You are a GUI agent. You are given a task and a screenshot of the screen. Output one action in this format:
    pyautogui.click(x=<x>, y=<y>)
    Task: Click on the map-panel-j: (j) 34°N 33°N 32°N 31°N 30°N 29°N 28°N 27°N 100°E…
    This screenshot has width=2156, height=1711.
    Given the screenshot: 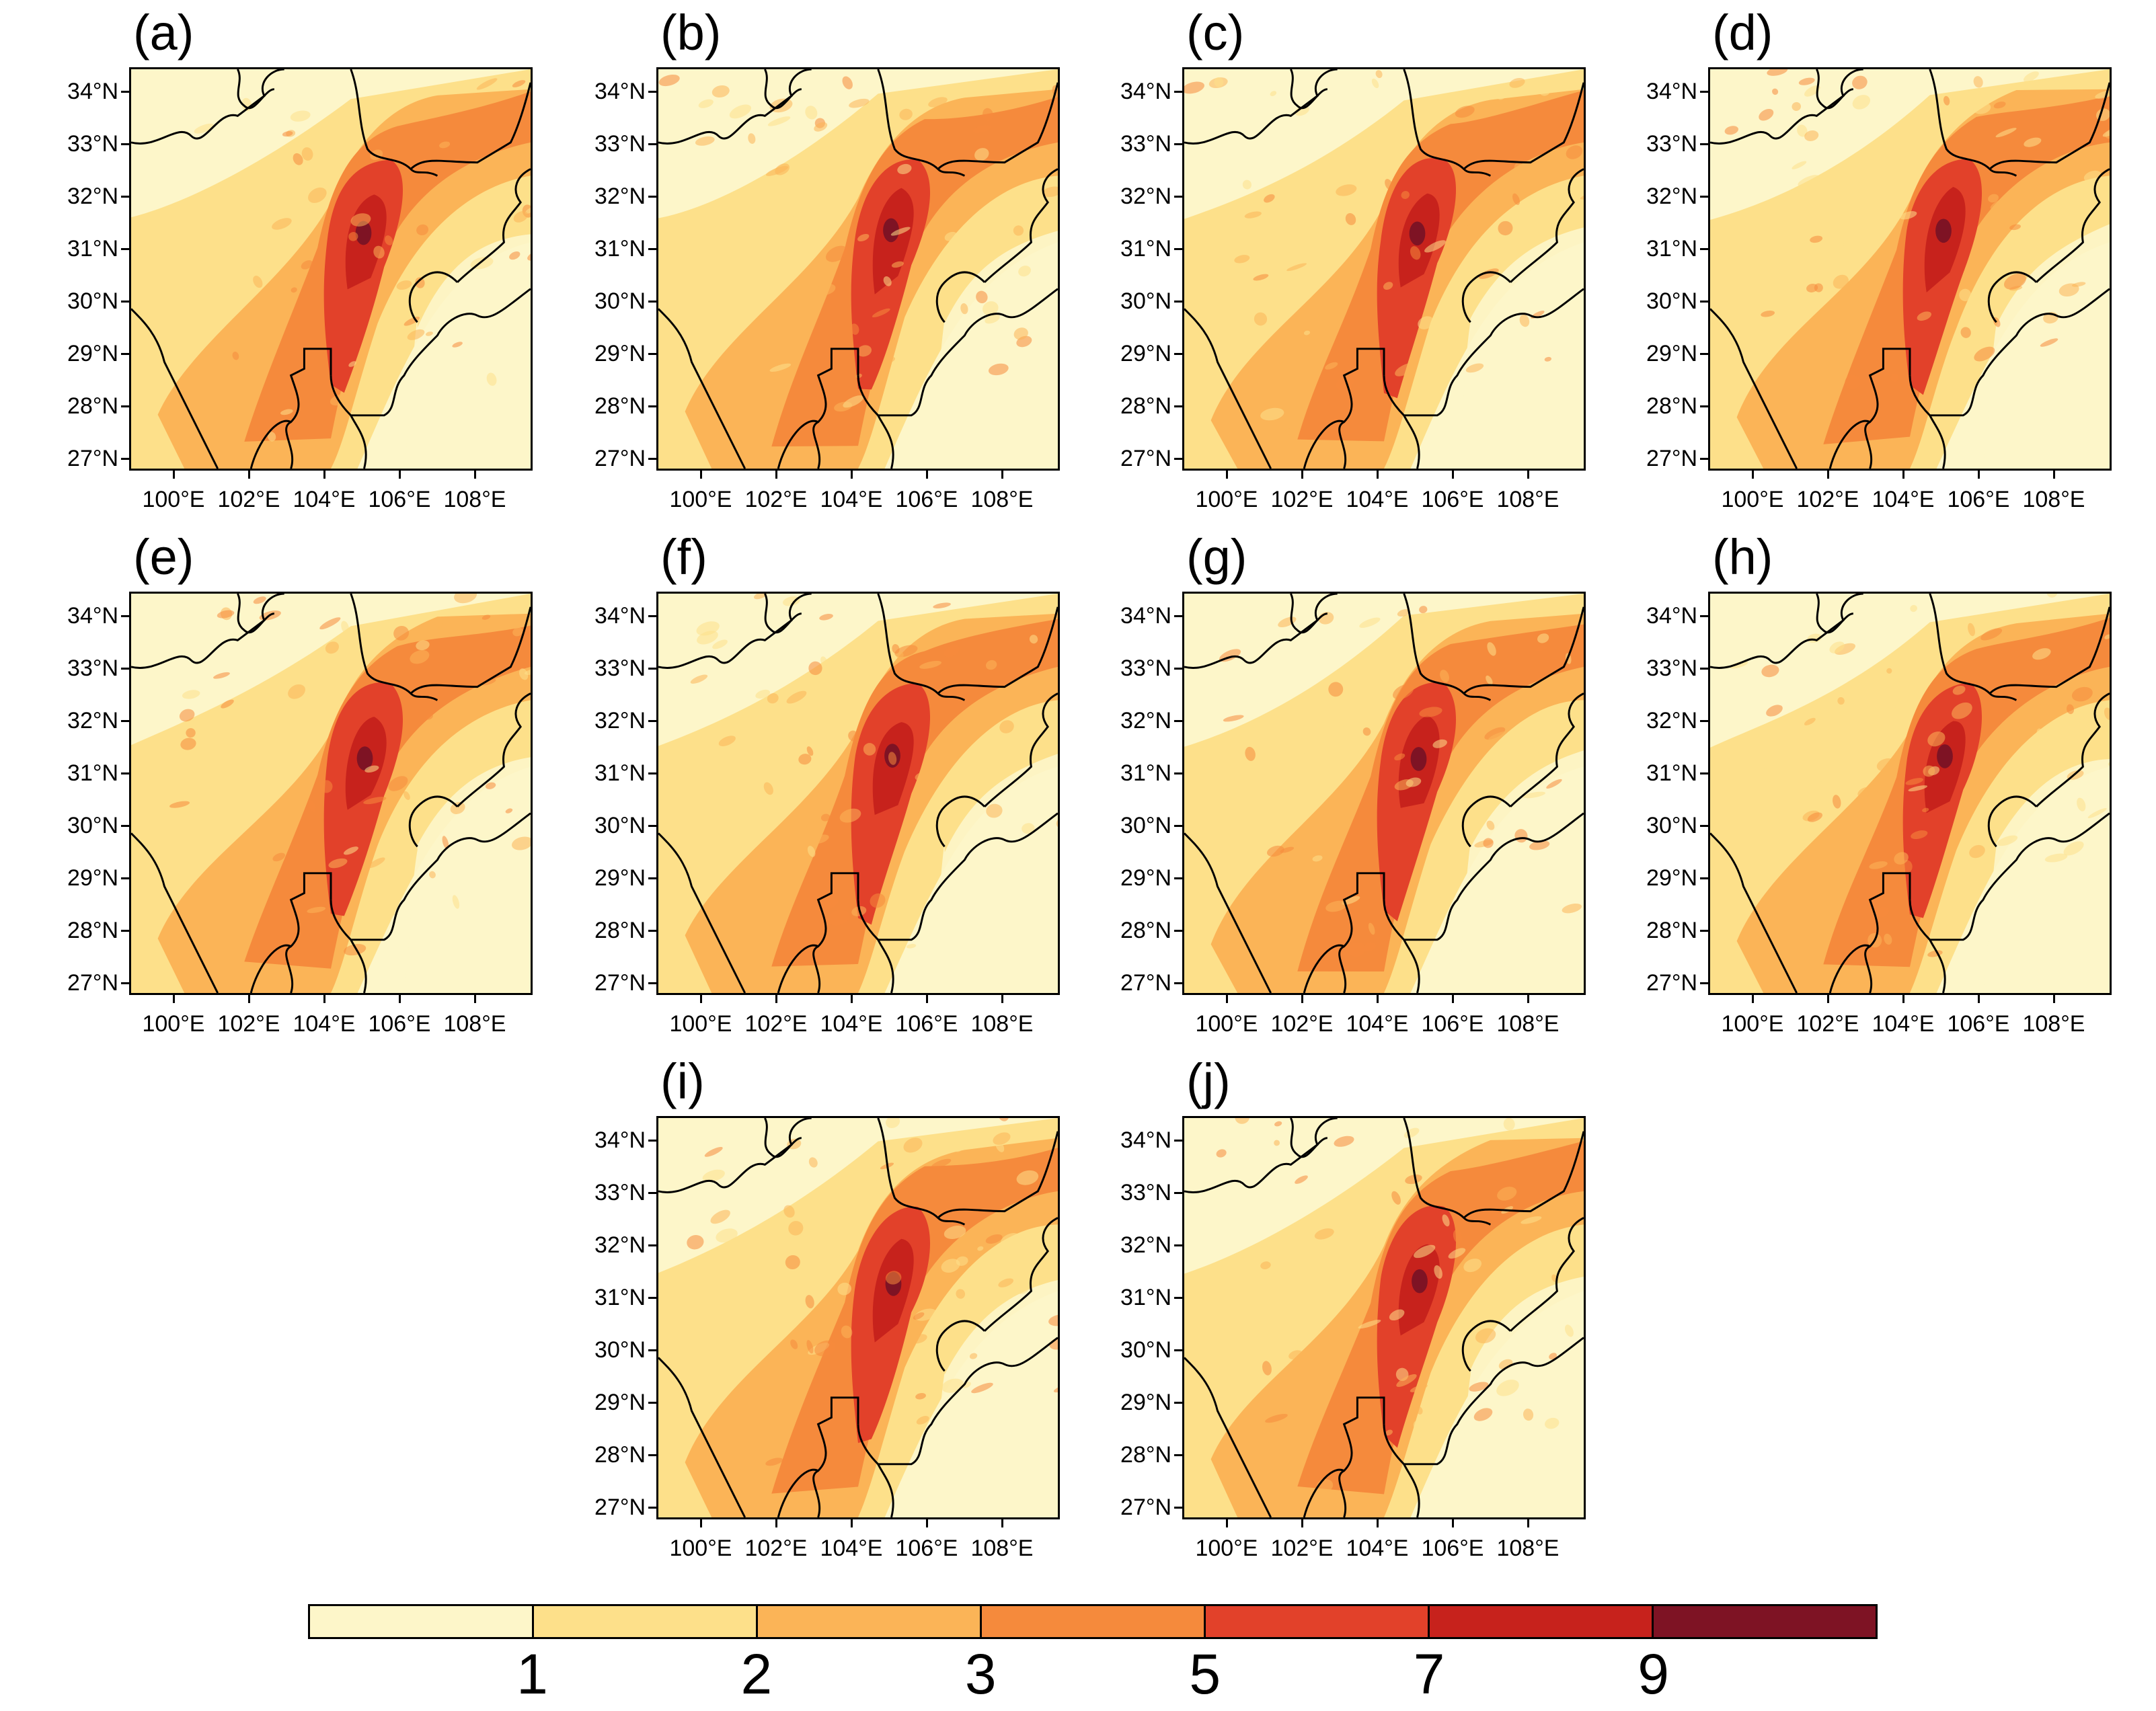 What is the action you would take?
    pyautogui.click(x=1387, y=1315)
    